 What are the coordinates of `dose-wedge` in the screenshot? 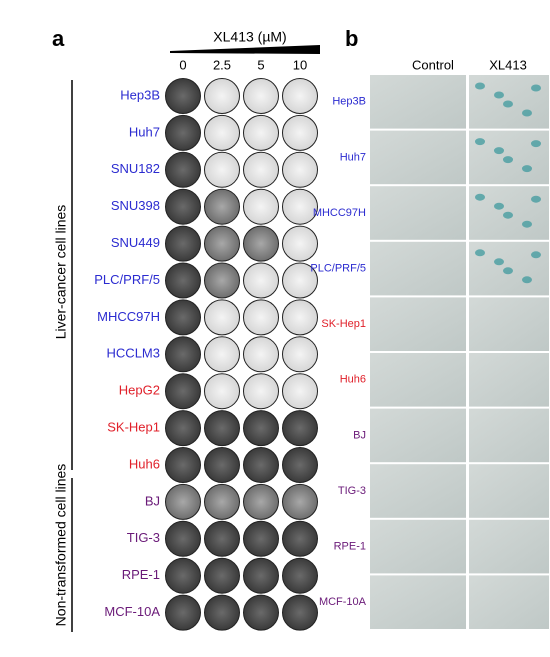 It's located at (245, 49).